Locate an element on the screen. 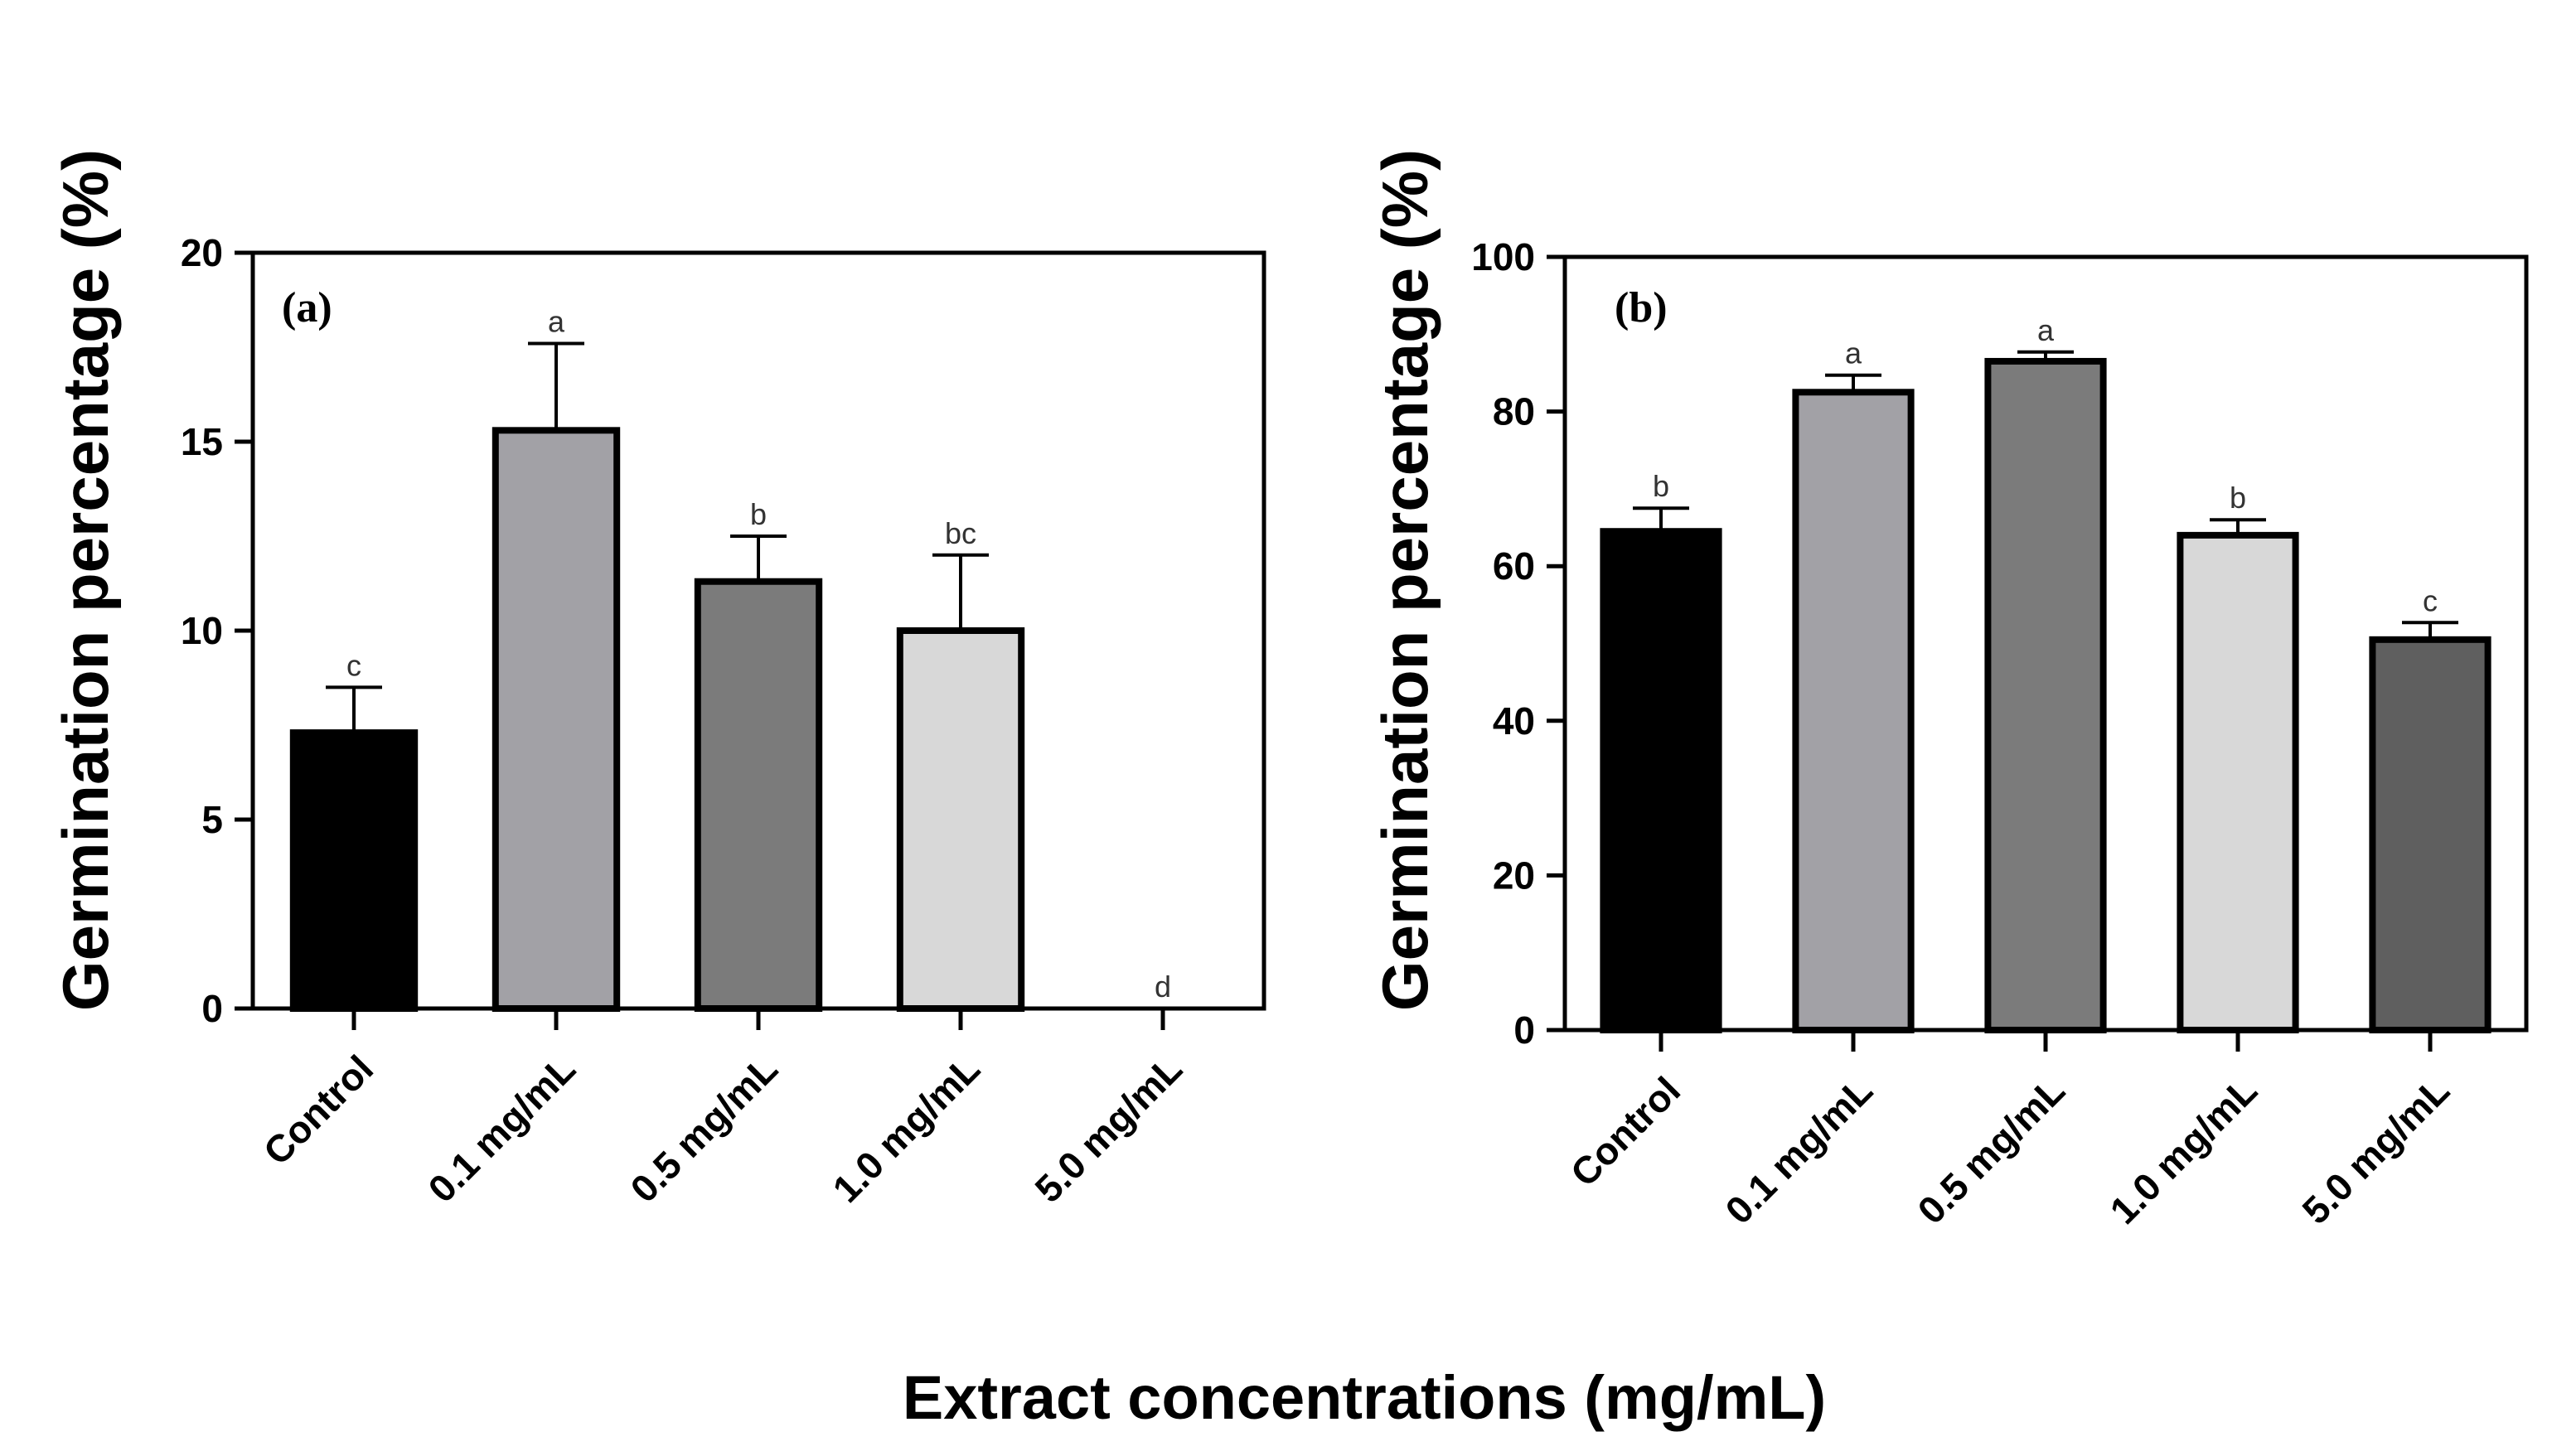  panel-a-significance-label-3: bc is located at coordinates (960, 533).